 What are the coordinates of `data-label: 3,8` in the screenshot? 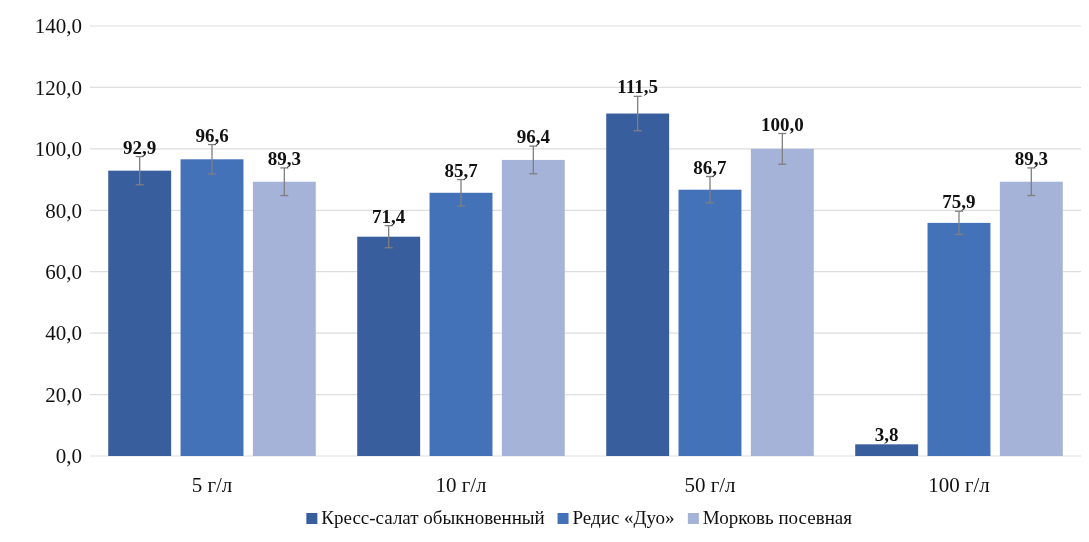 It's located at (886, 435).